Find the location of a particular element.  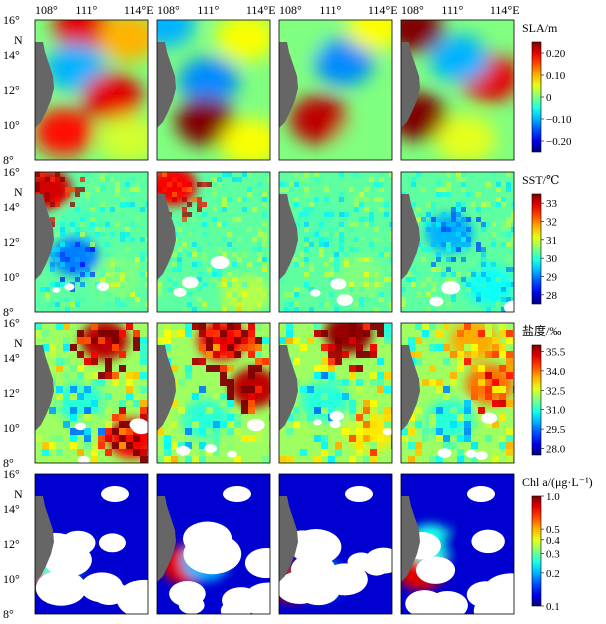

map-panel-r2-c1 is located at coordinates (91, 242).